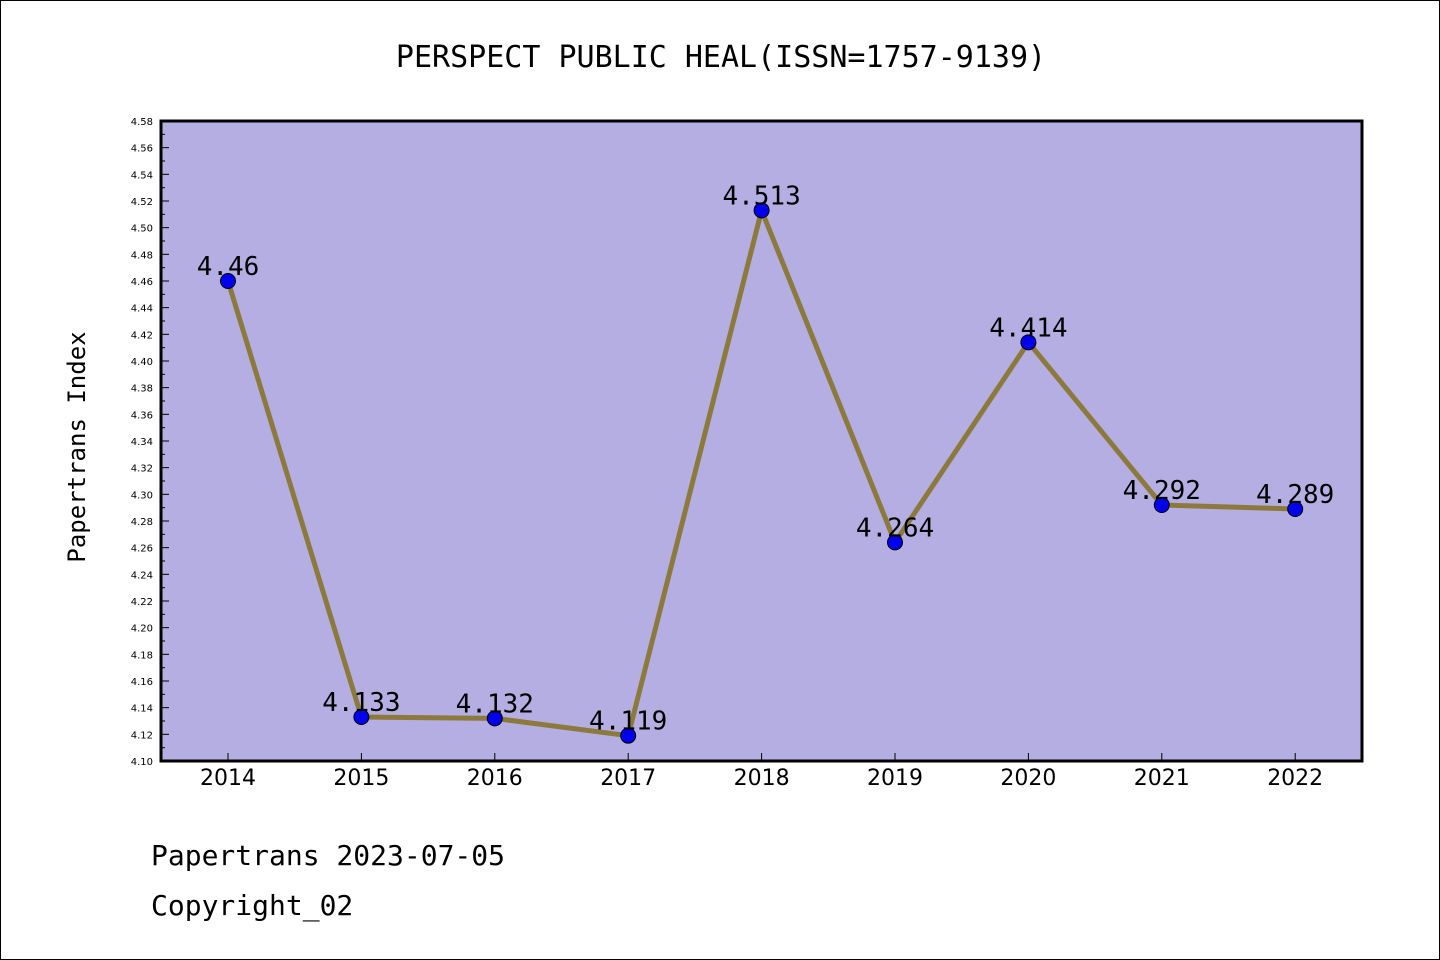 This screenshot has width=1440, height=960. Describe the element at coordinates (1028, 328) in the screenshot. I see `data-label: 4.414` at that location.